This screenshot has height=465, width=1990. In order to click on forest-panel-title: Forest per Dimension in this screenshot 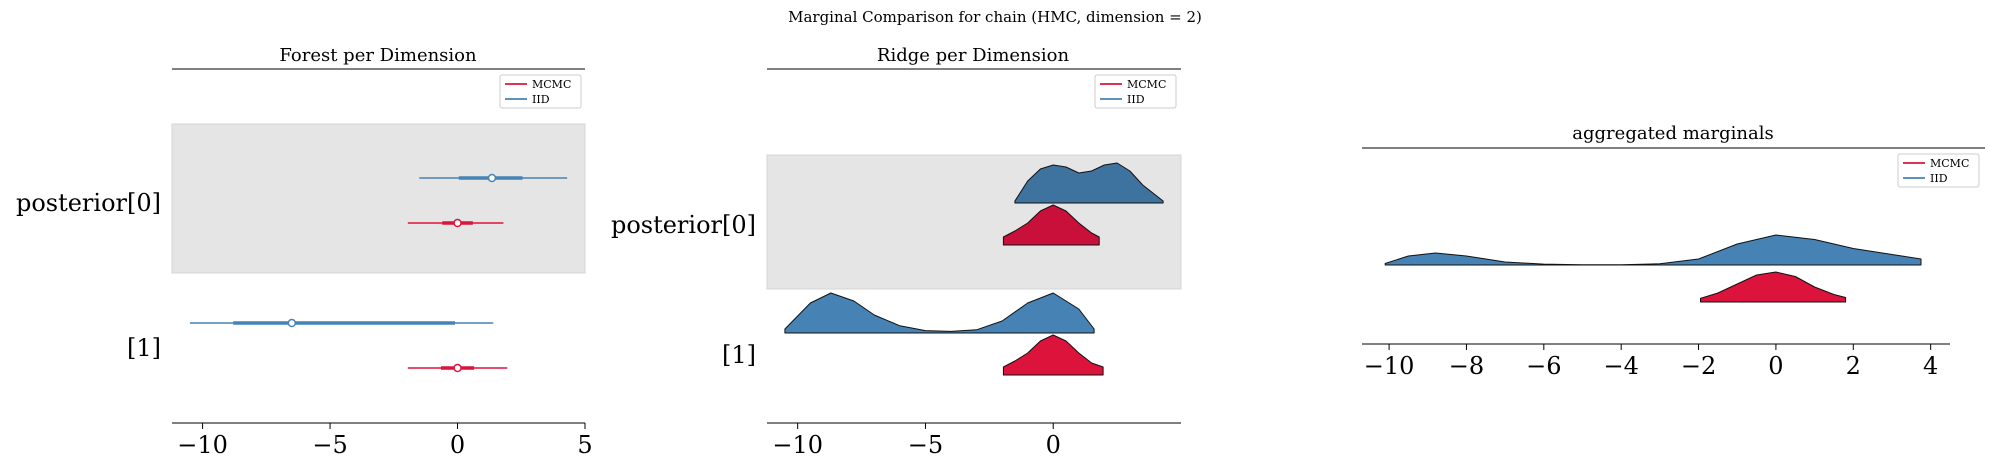, I will do `click(378, 55)`.